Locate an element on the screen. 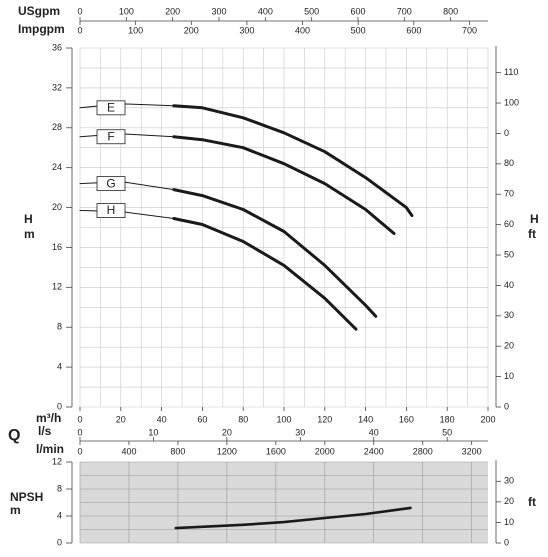 The height and width of the screenshot is (557, 548). curve-label: G is located at coordinates (110, 183).